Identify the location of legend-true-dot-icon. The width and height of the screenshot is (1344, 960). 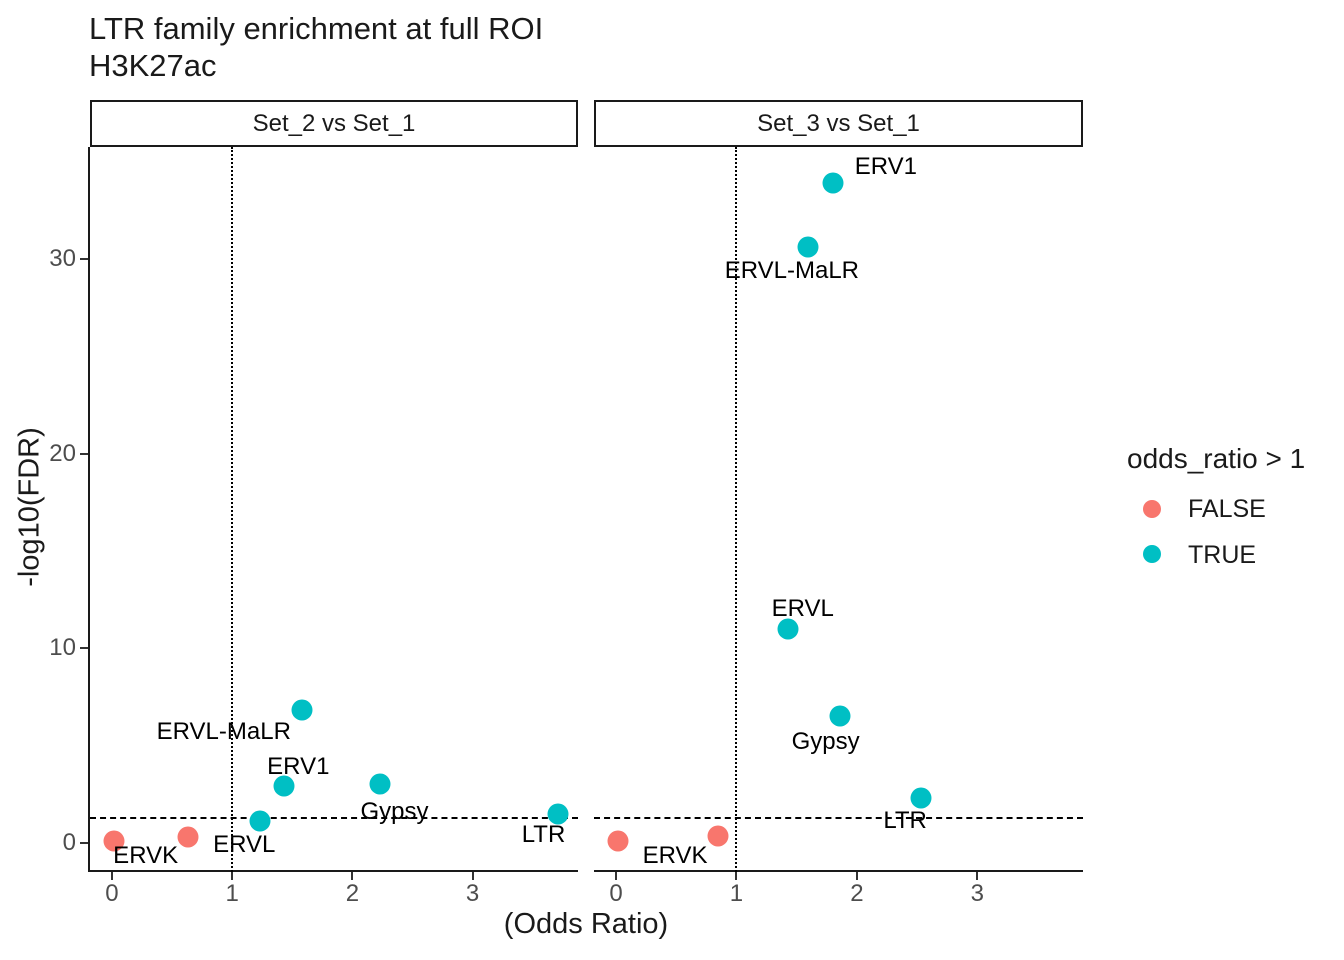
(1152, 554).